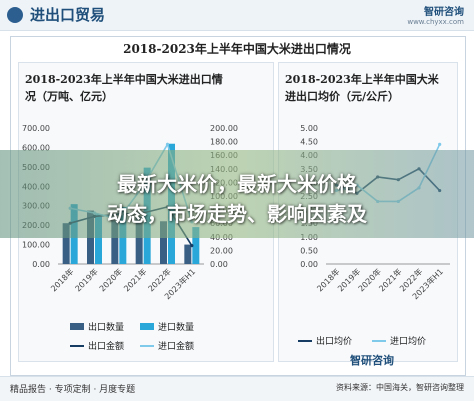  I want to click on legend-label: 出口均价, so click(334, 341).